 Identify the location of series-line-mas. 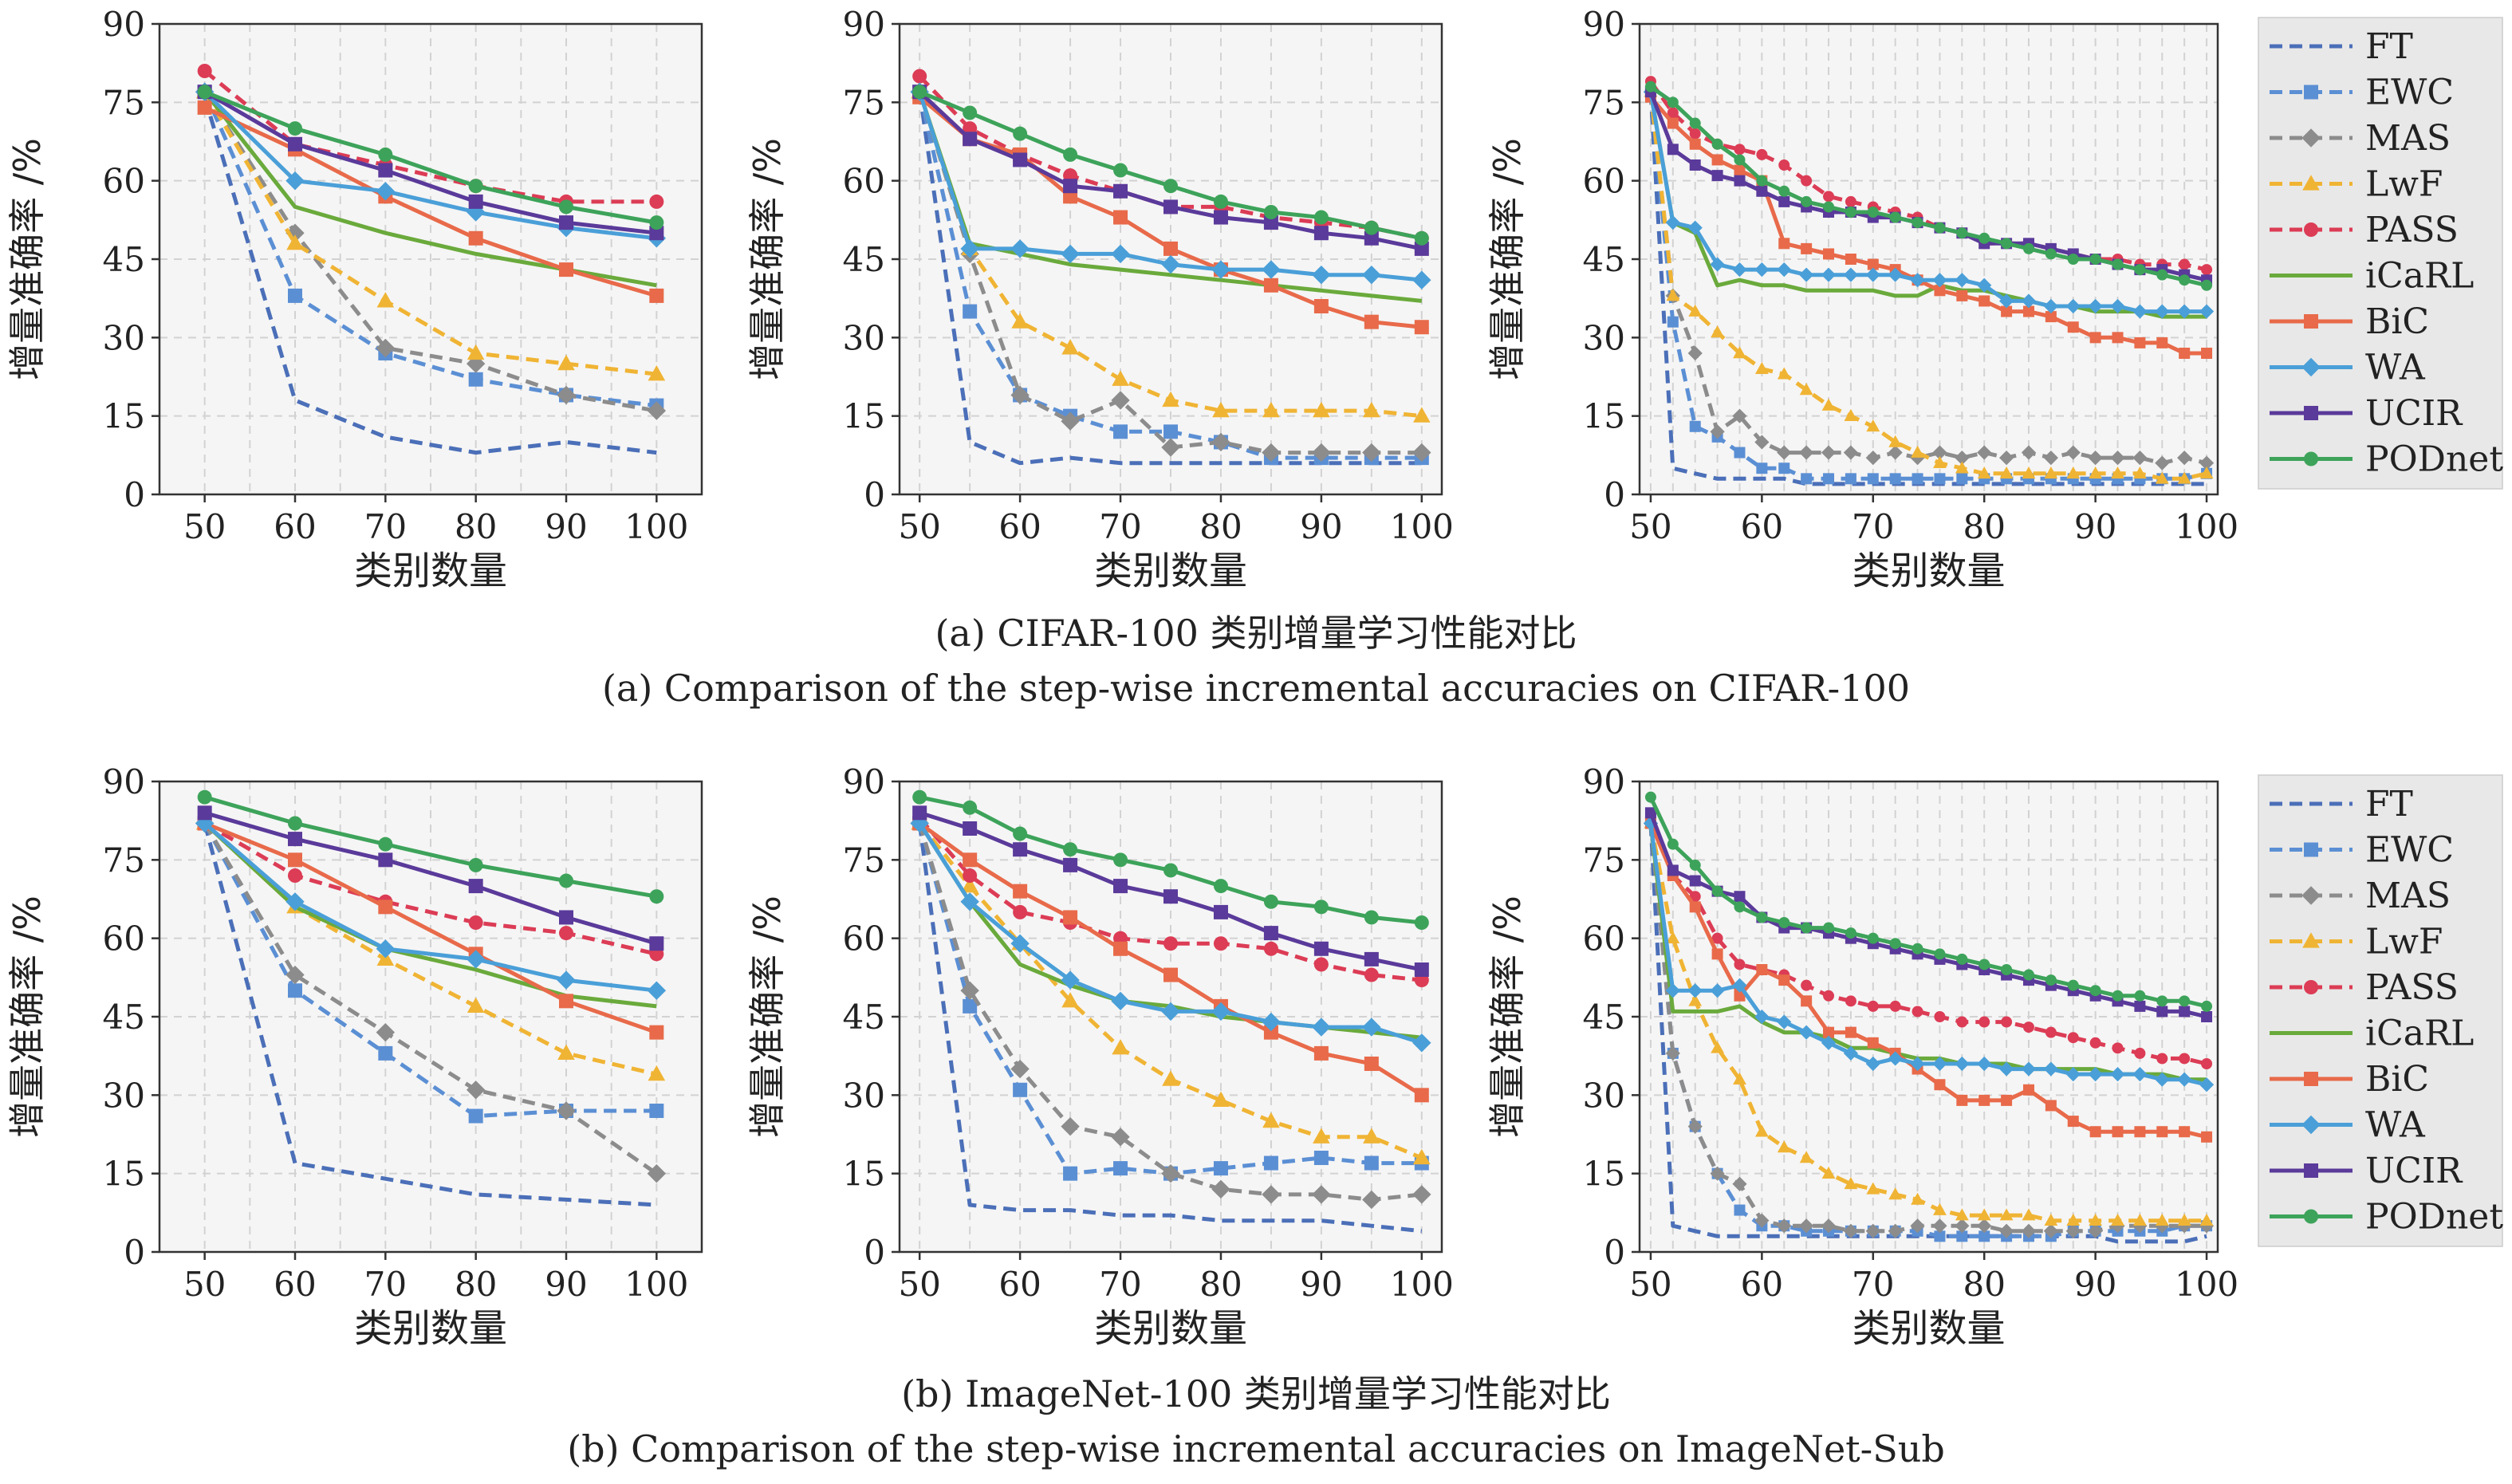
(430, 998).